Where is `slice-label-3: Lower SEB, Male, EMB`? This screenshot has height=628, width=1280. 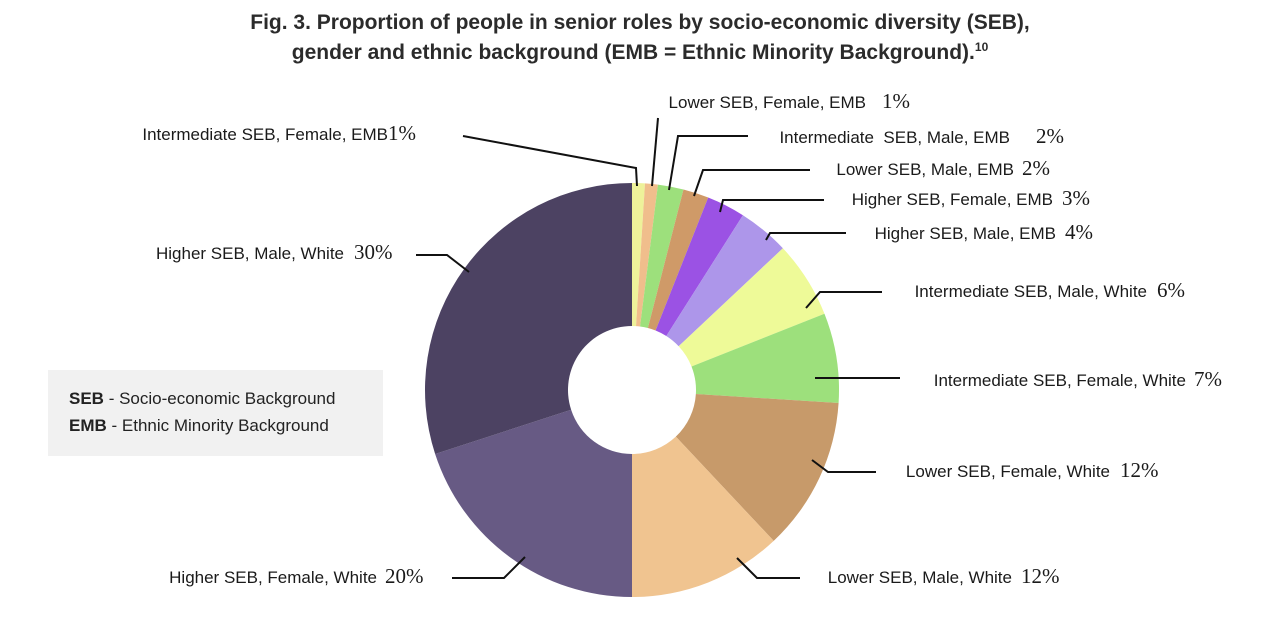
slice-label-3: Lower SEB, Male, EMB is located at coordinates (925, 169).